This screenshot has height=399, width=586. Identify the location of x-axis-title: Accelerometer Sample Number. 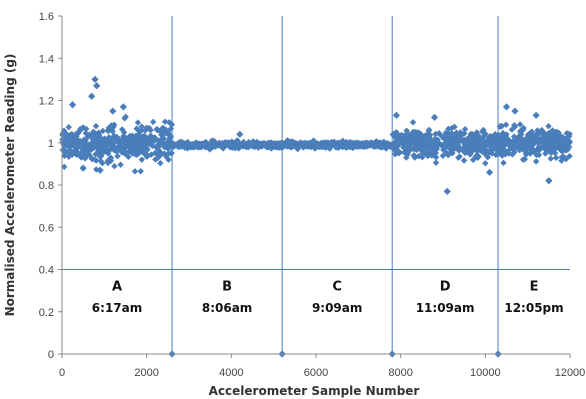
(314, 391).